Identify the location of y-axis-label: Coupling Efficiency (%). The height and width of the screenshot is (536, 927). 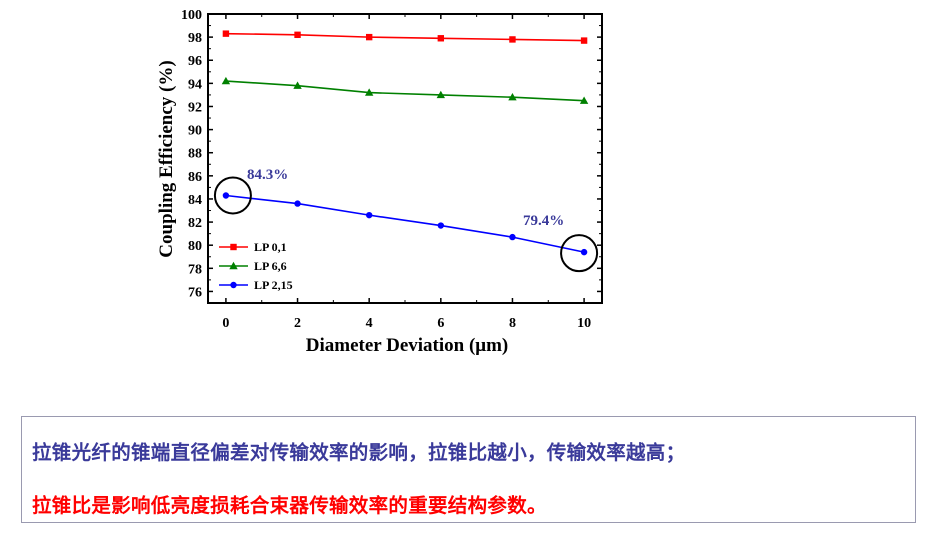
(166, 158).